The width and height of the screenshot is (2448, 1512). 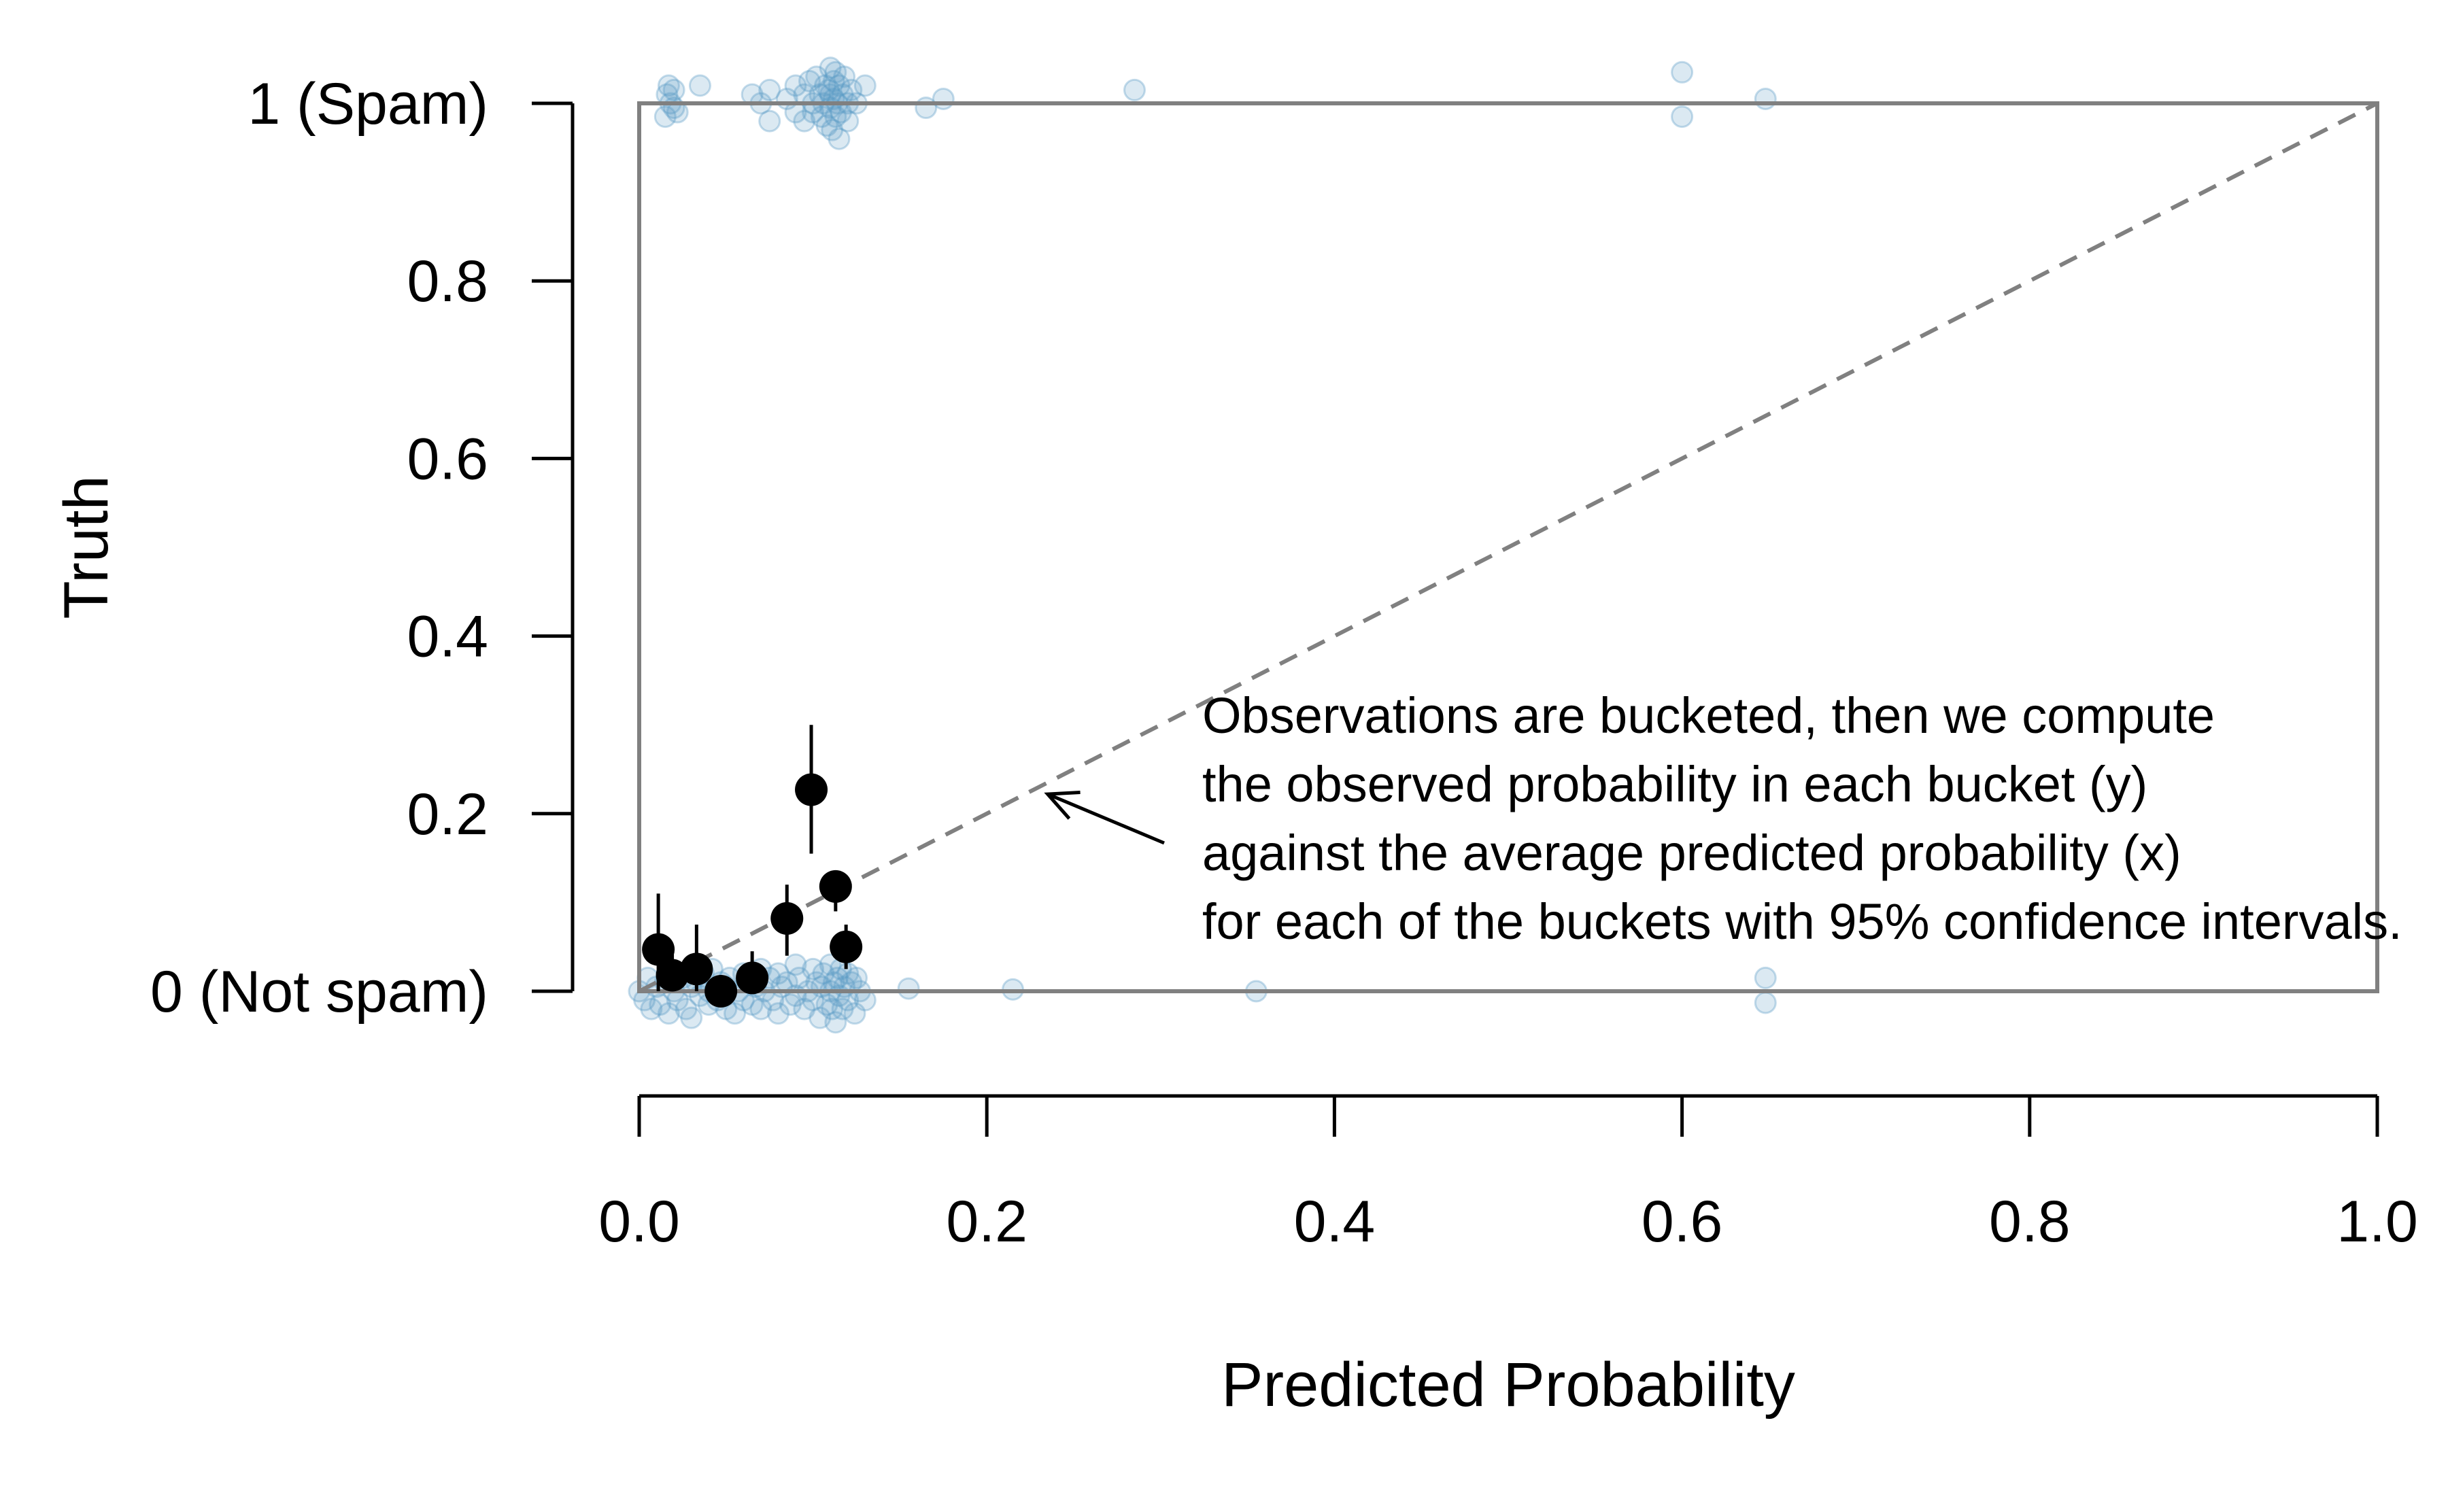 What do you see at coordinates (368, 104) in the screenshot?
I see `y-tick-label: 1 (Spam)` at bounding box center [368, 104].